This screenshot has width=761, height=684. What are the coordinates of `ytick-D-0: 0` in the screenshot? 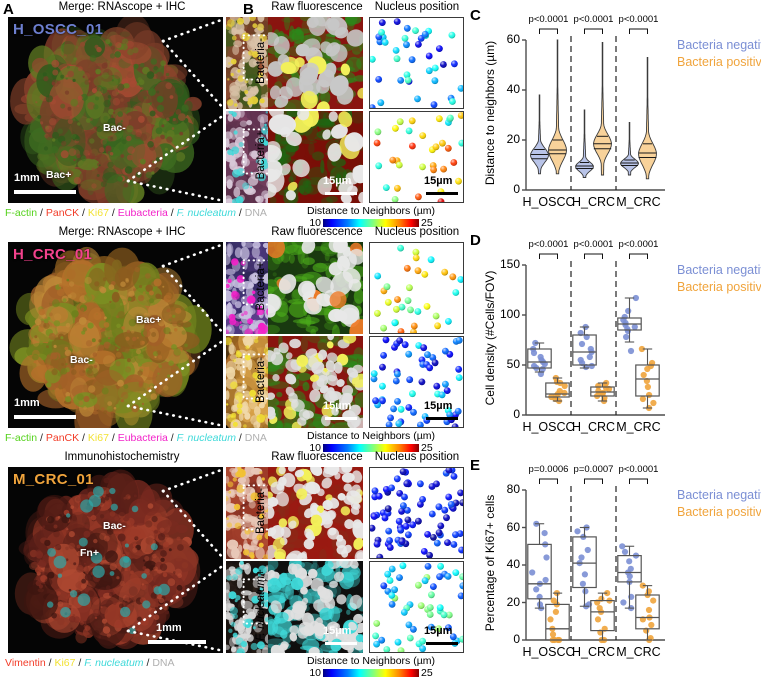 It's located at (516, 414).